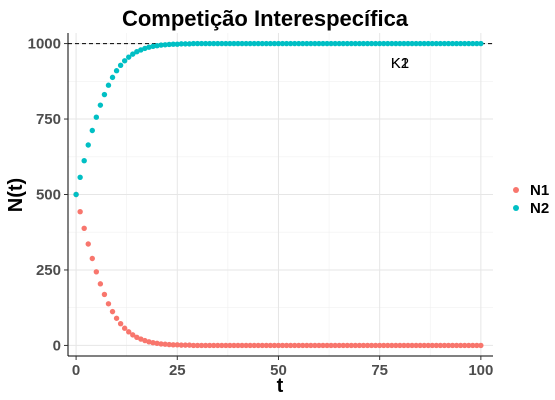 Image resolution: width=555 pixels, height=400 pixels. I want to click on legend-label-n1: N1, so click(539, 190).